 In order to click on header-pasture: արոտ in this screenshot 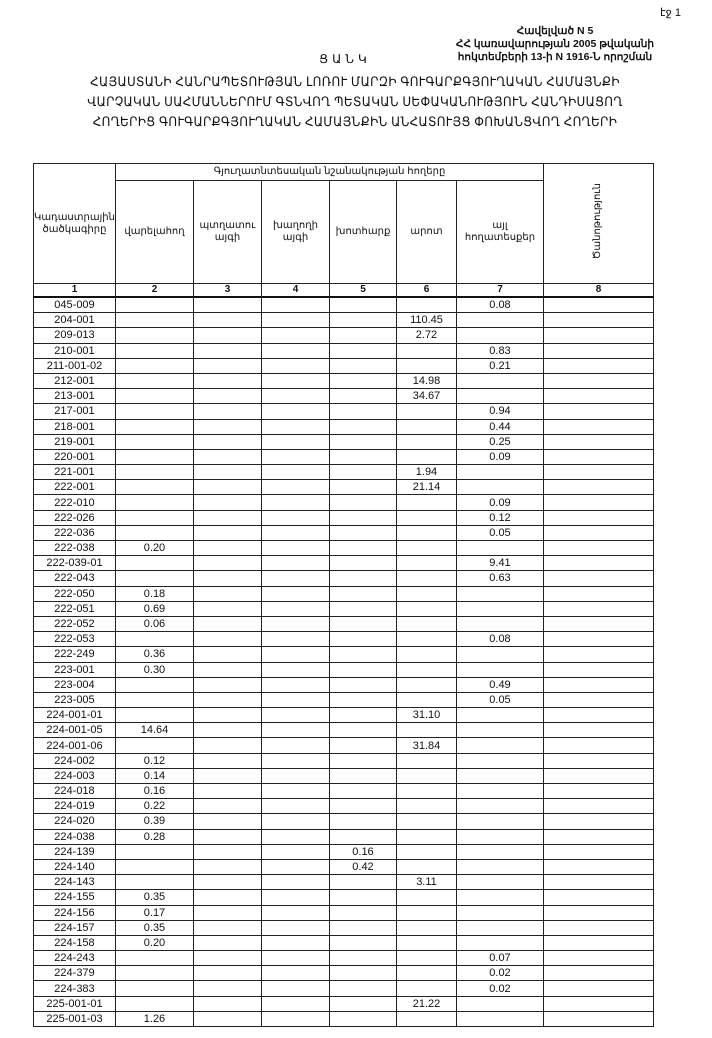, I will do `click(426, 232)`.